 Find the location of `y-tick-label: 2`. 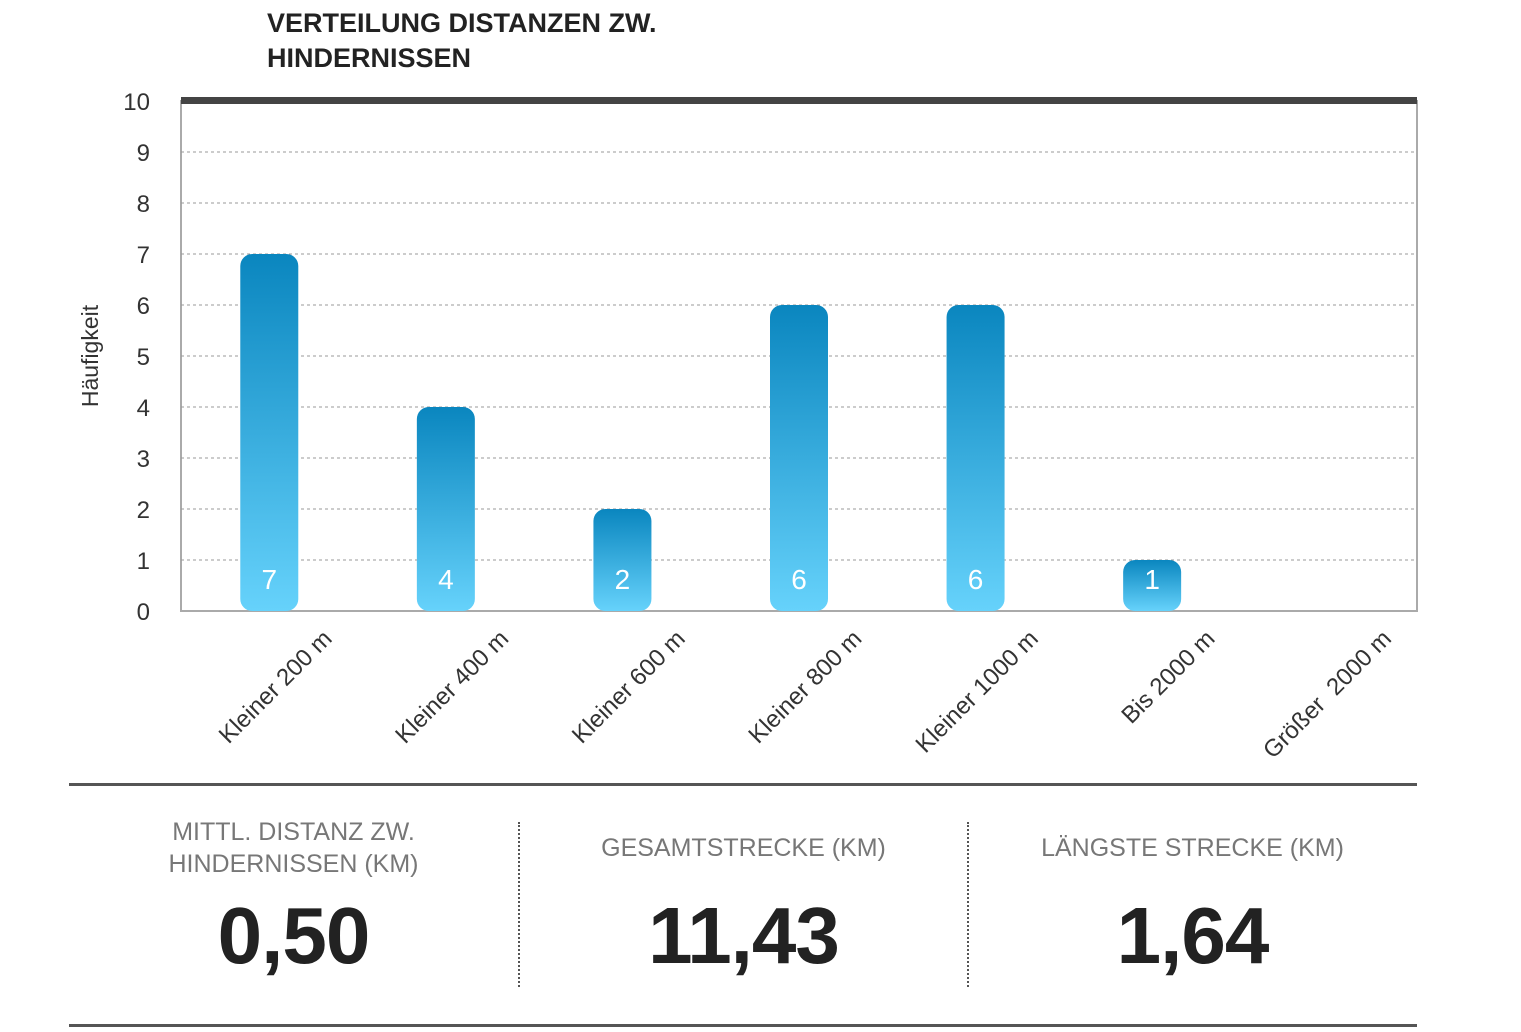

y-tick-label: 2 is located at coordinates (143, 510).